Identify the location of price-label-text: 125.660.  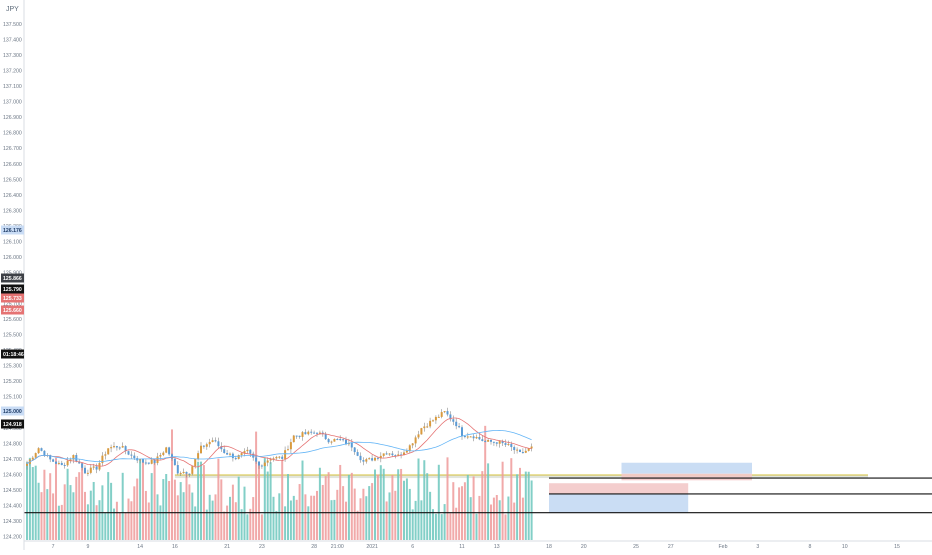
(12, 311).